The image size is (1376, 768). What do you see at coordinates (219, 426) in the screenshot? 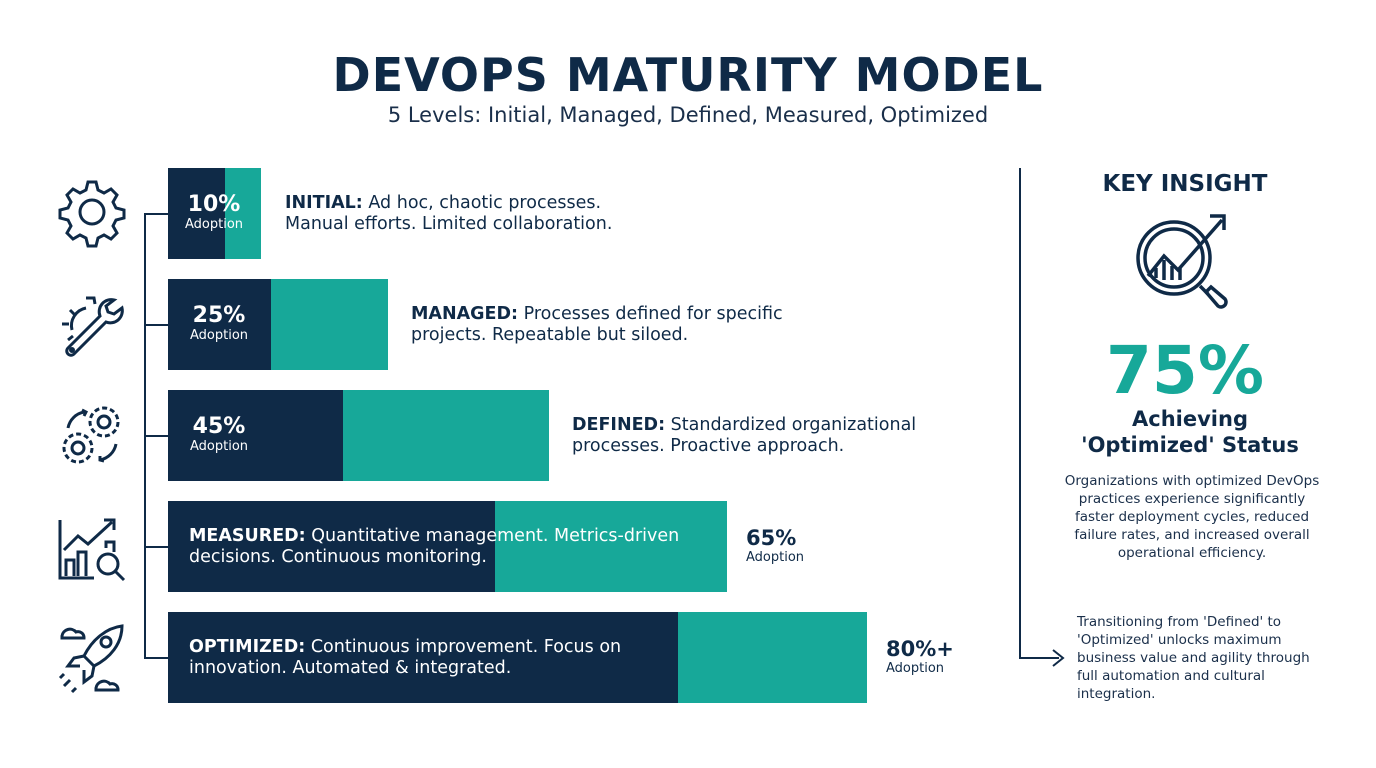
I see `percent-value: 45%` at bounding box center [219, 426].